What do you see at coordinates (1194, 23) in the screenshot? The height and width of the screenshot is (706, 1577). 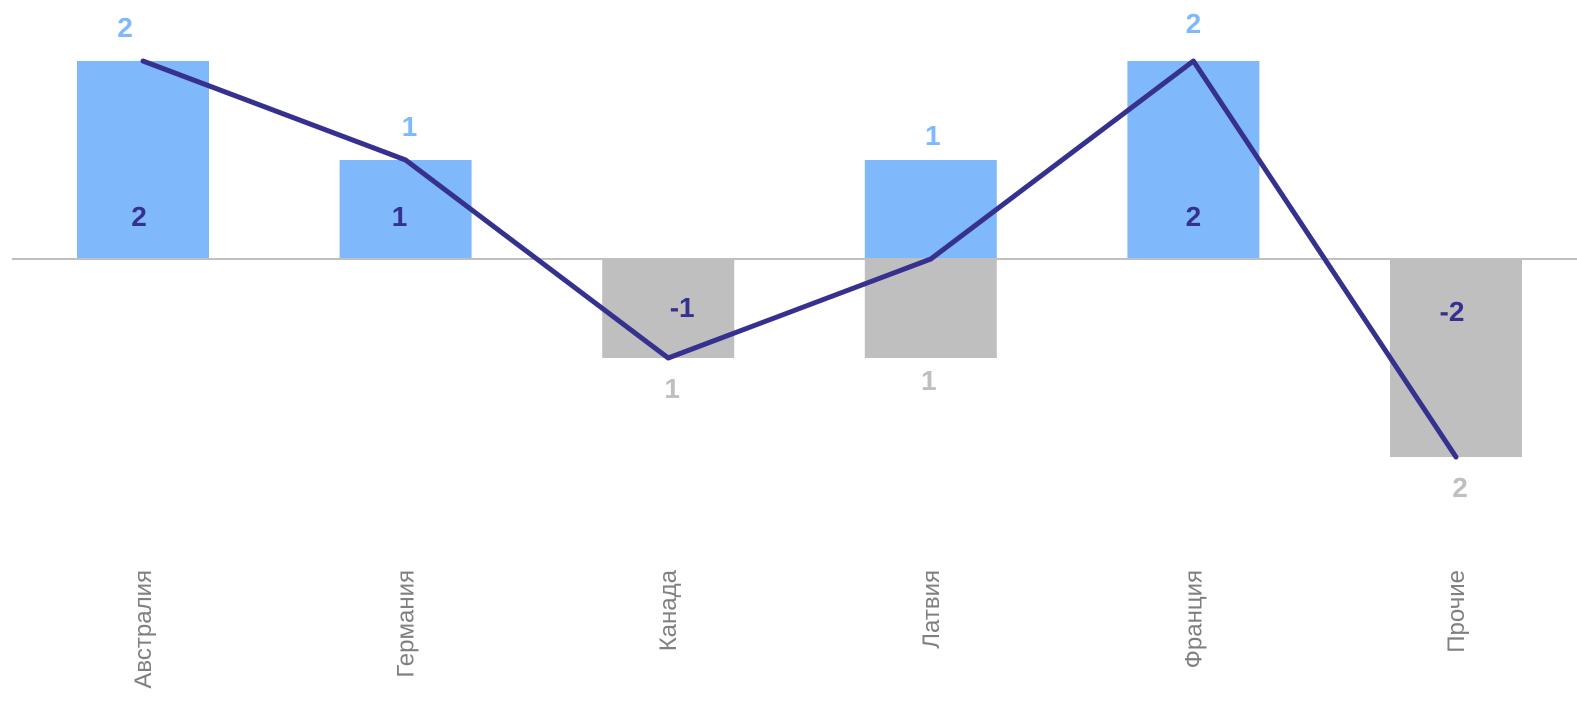 I see `bar-label-4: 2` at bounding box center [1194, 23].